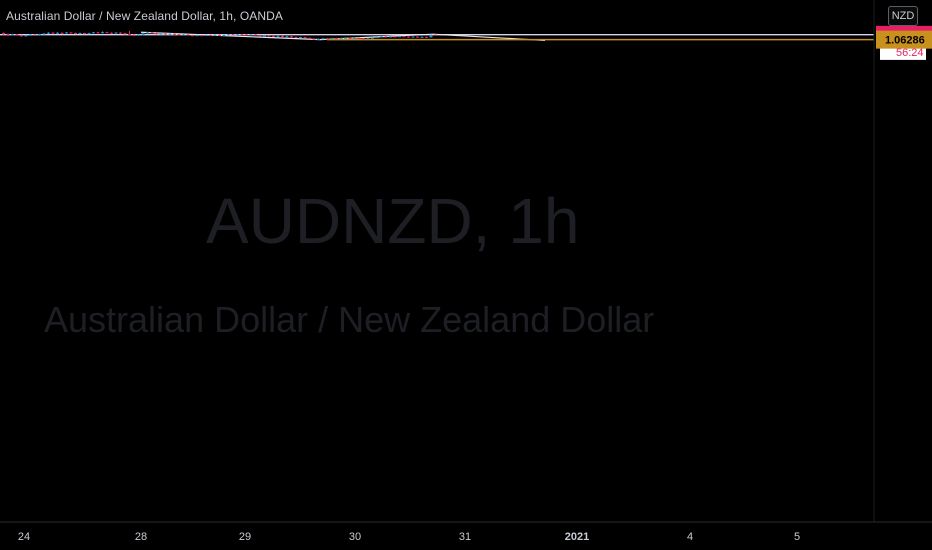  What do you see at coordinates (465, 537) in the screenshot?
I see `x-tick-label: 31` at bounding box center [465, 537].